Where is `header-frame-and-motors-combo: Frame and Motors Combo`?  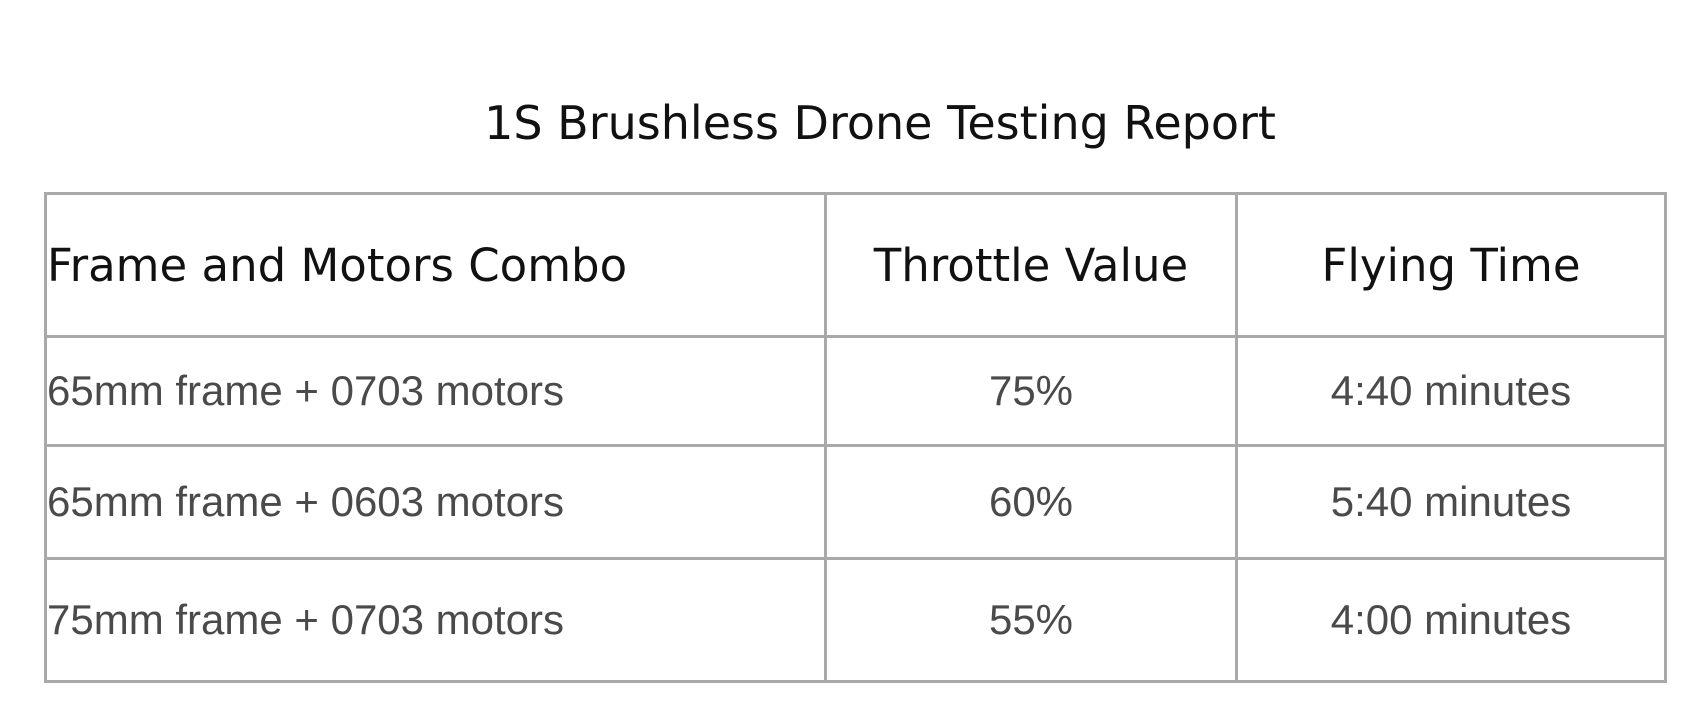 header-frame-and-motors-combo: Frame and Motors Combo is located at coordinates (435, 265).